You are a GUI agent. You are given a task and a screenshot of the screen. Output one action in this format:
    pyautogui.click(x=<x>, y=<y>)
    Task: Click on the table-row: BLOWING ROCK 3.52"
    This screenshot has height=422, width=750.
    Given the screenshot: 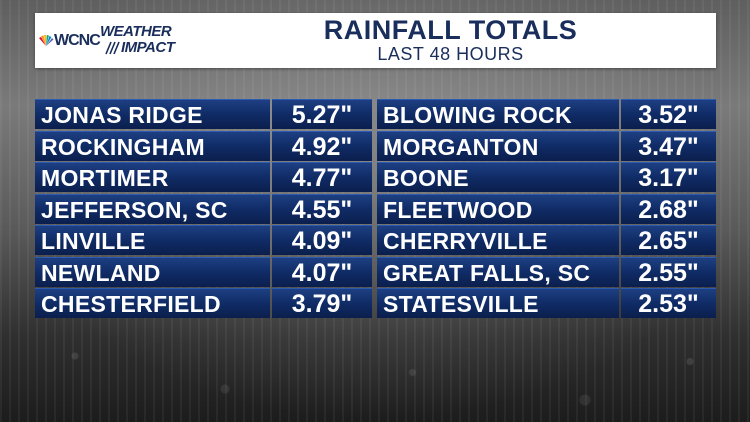 What is the action you would take?
    pyautogui.click(x=546, y=114)
    